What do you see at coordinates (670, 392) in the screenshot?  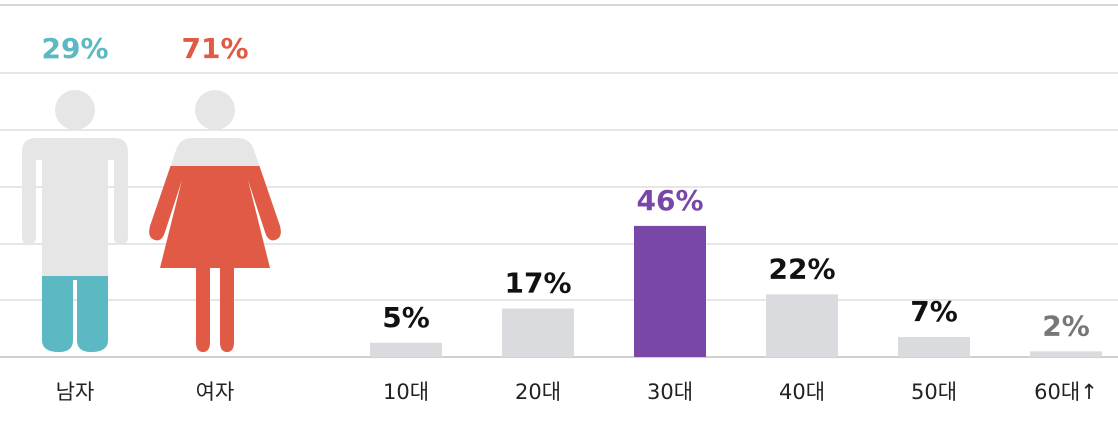 I see `category-label: 30대` at bounding box center [670, 392].